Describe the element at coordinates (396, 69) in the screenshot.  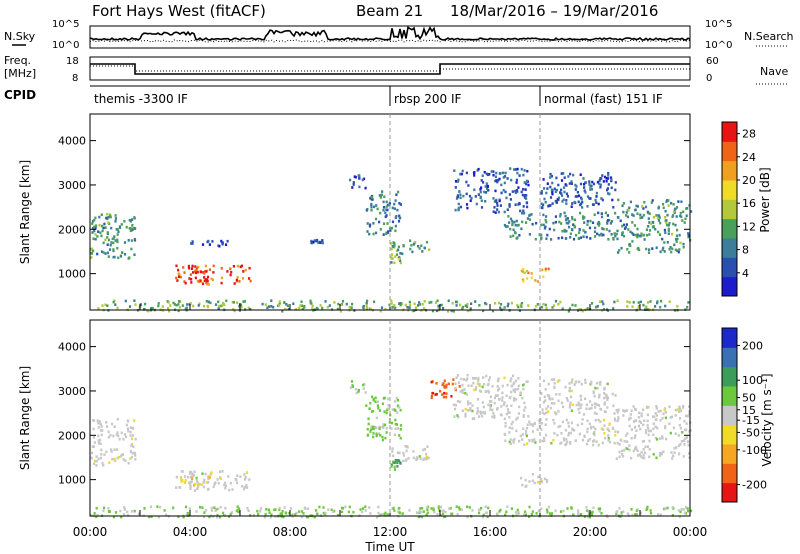
I see `freq-panel: Freq. [MHz] 18 8 60 0 Nave` at that location.